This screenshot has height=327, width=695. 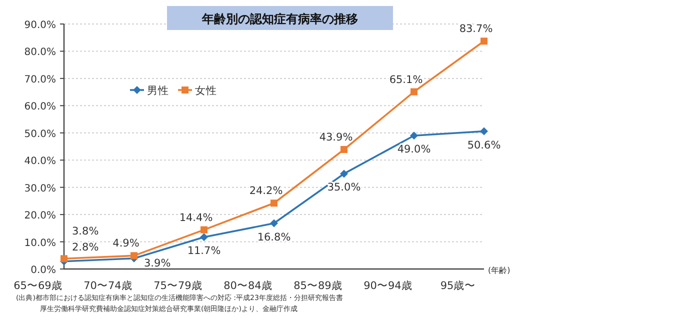 What do you see at coordinates (476, 29) in the screenshot?
I see `data-label: 83.7%` at bounding box center [476, 29].